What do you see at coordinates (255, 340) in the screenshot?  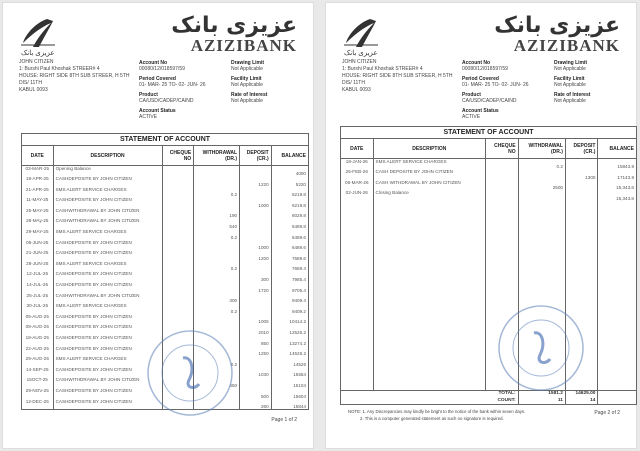 I see `deposit-cell: 850` at bounding box center [255, 340].